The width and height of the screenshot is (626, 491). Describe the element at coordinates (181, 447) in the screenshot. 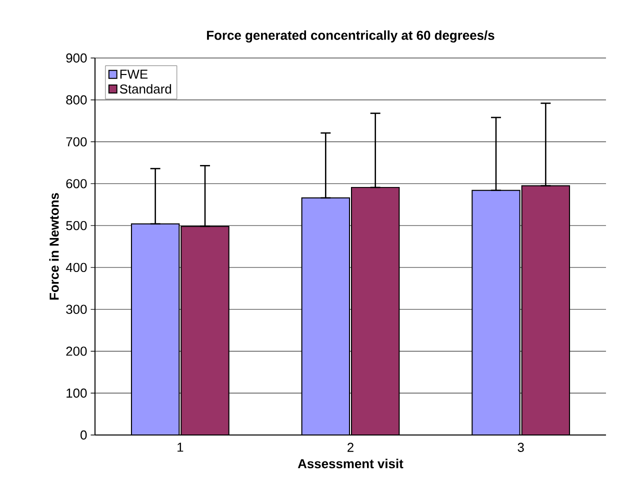

I see `x-tick-label: 1` at that location.